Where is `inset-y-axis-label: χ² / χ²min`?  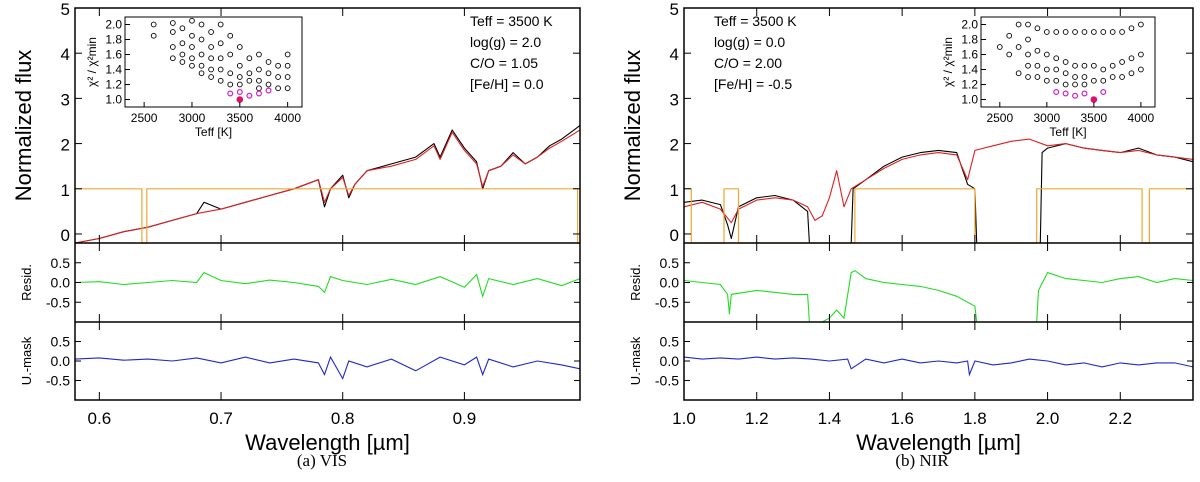
inset-y-axis-label: χ² / χ²min is located at coordinates (948, 62).